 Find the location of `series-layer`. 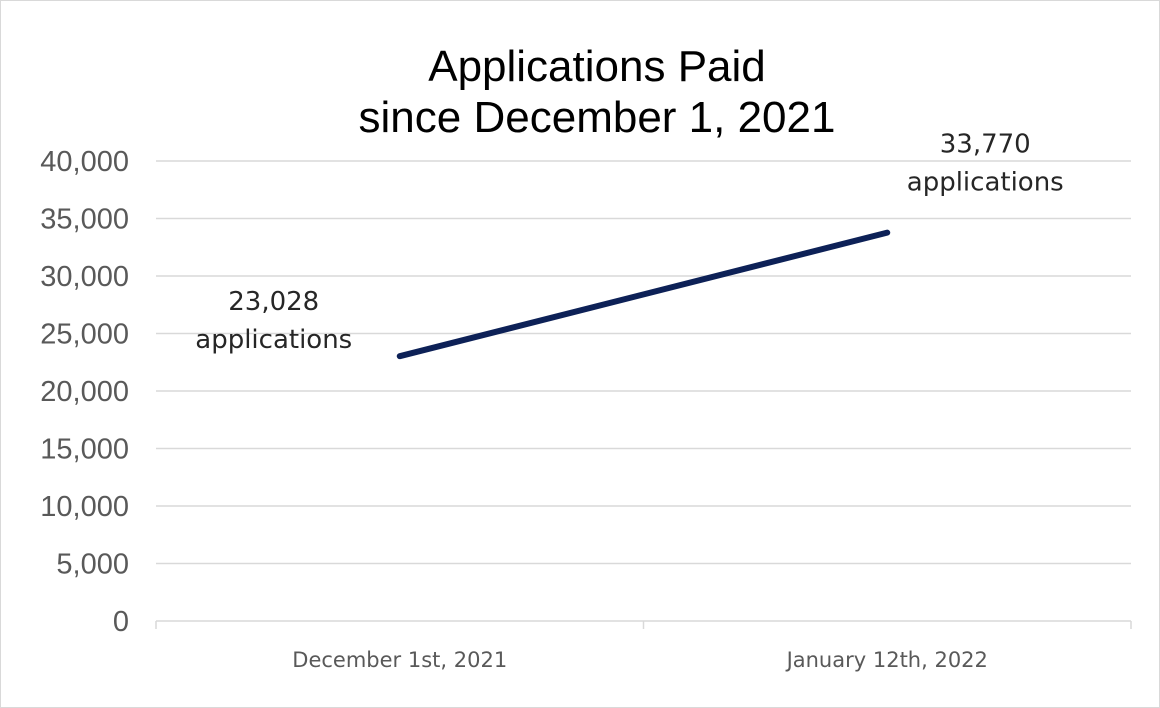

series-layer is located at coordinates (643, 294).